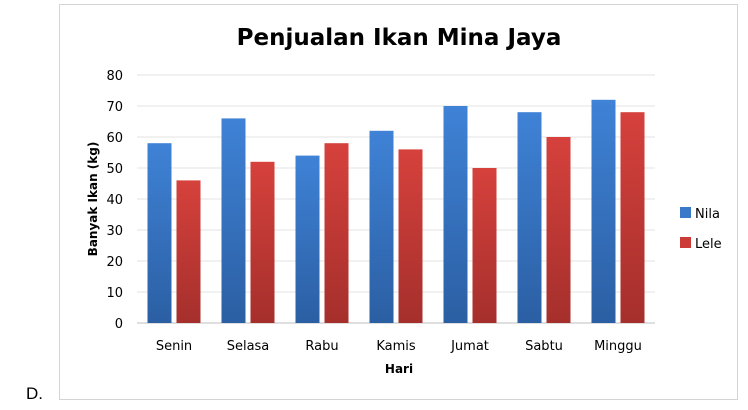 This screenshot has height=410, width=748. I want to click on y-tick-label: 60, so click(114, 138).